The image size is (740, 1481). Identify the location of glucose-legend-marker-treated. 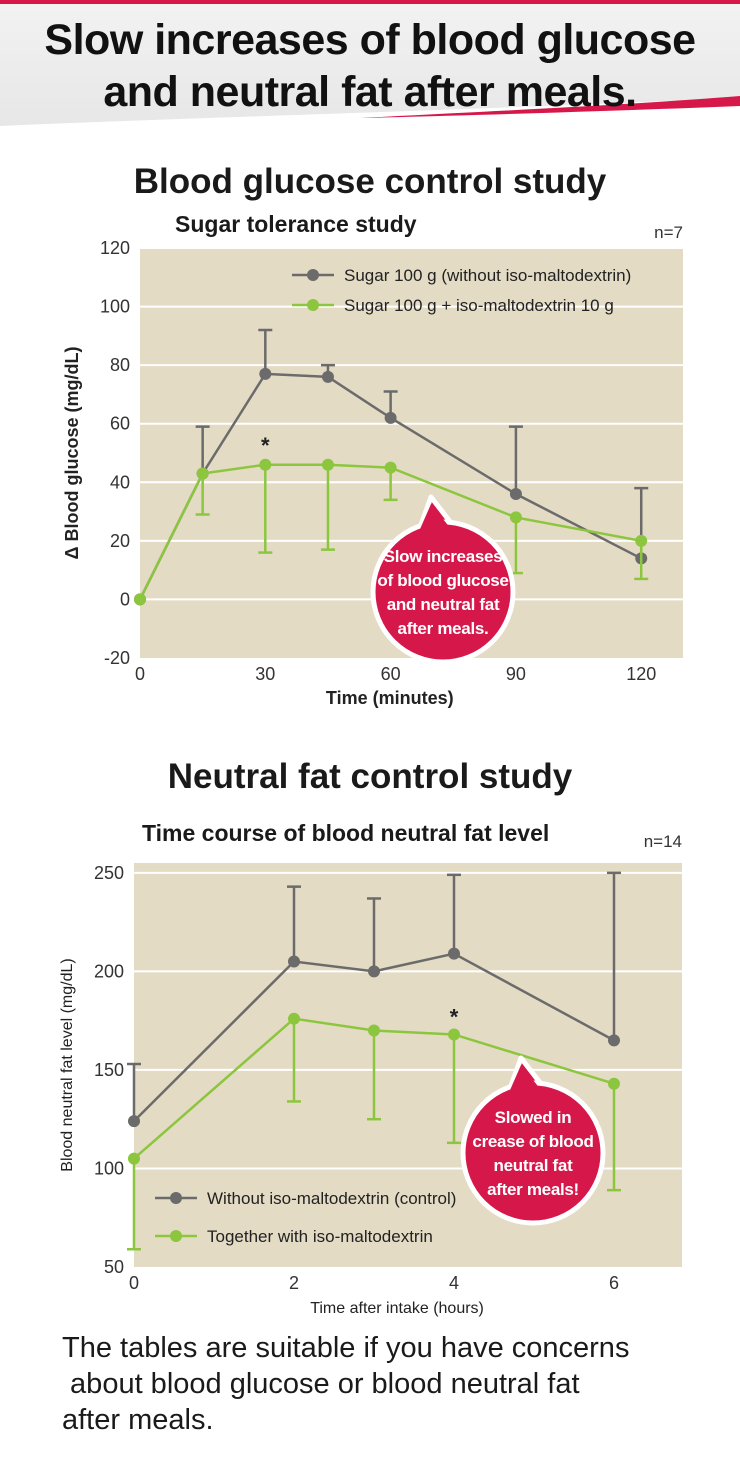
(313, 305).